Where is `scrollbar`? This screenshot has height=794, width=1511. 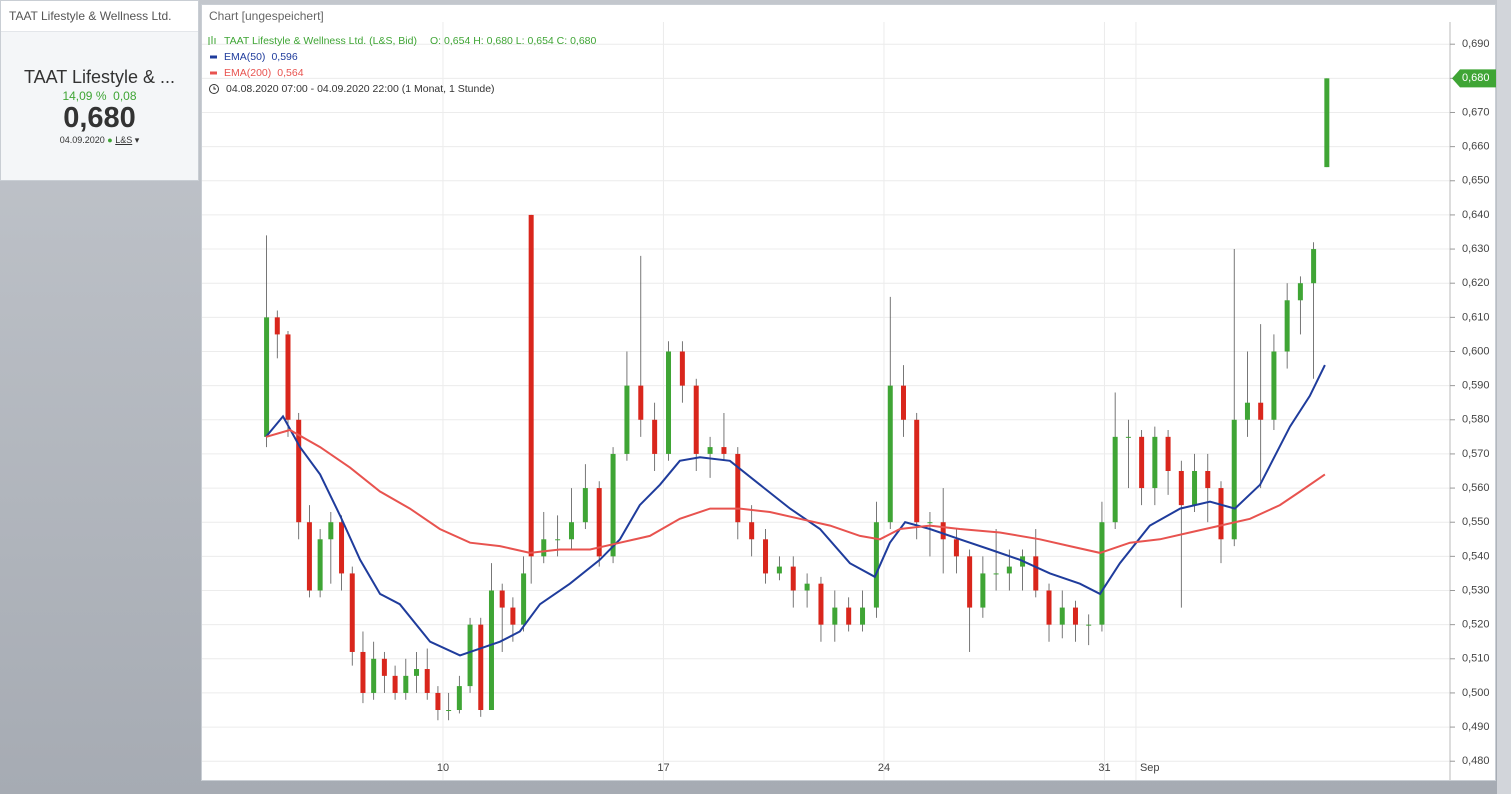
scrollbar is located at coordinates (1504, 397).